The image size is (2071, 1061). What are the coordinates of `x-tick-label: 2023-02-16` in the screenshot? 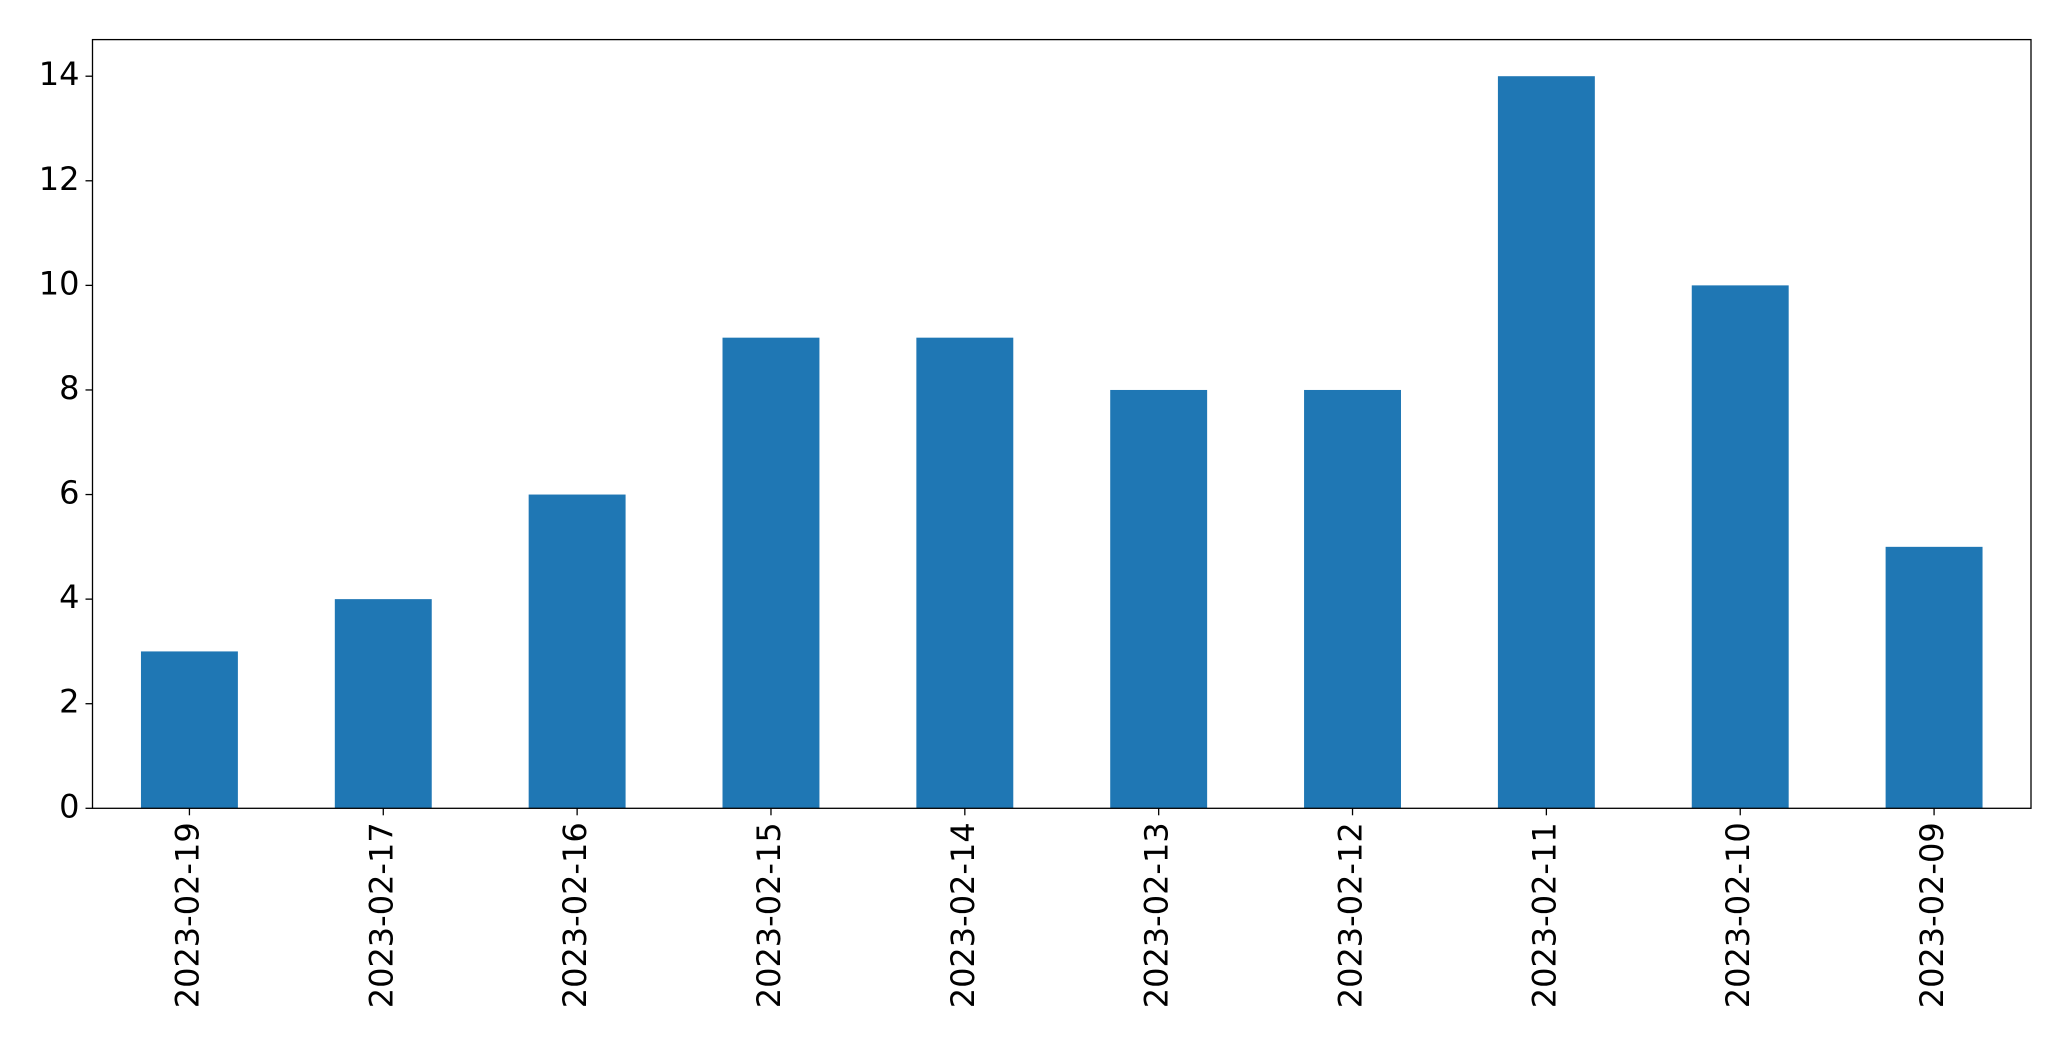 It's located at (575, 915).